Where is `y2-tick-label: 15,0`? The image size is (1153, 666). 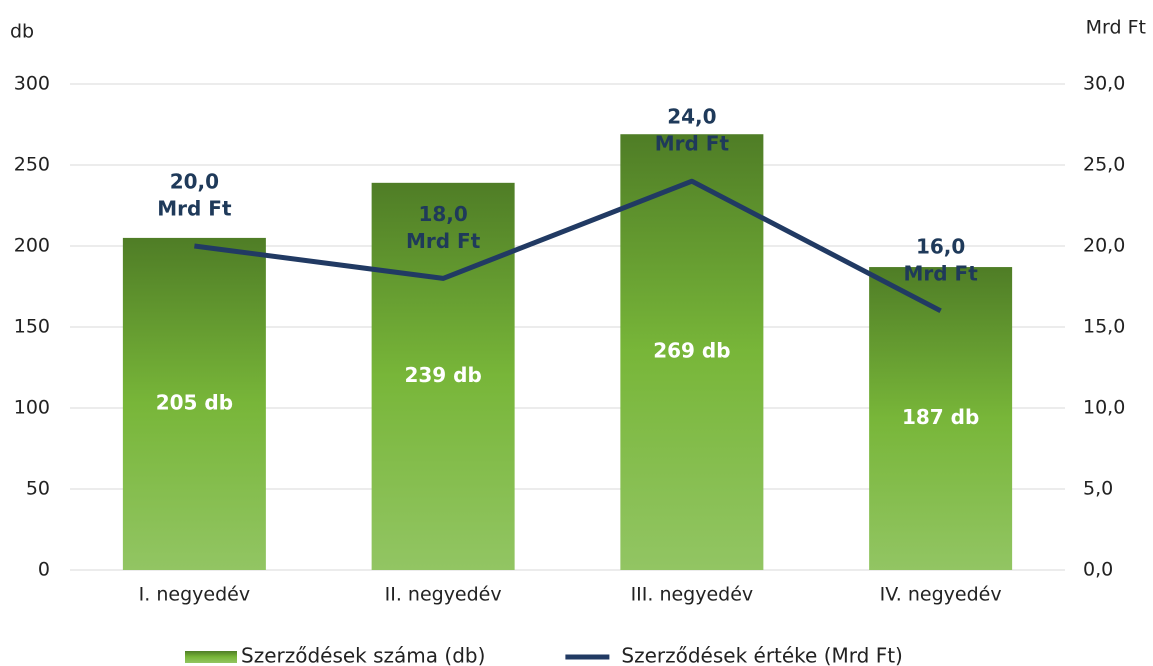 y2-tick-label: 15,0 is located at coordinates (1104, 327).